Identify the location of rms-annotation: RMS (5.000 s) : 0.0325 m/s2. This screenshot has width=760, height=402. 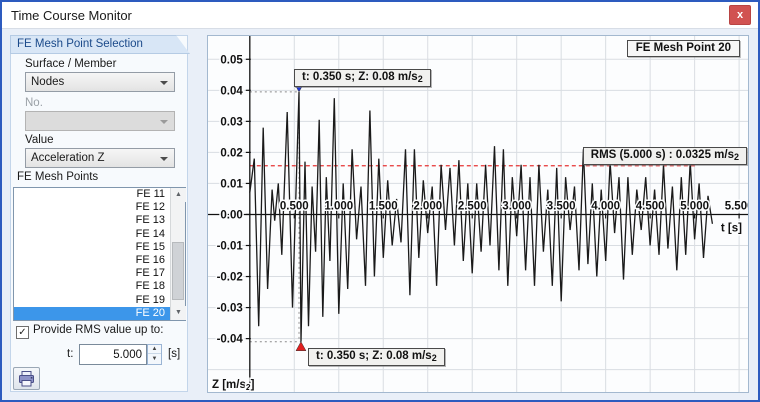
(664, 156).